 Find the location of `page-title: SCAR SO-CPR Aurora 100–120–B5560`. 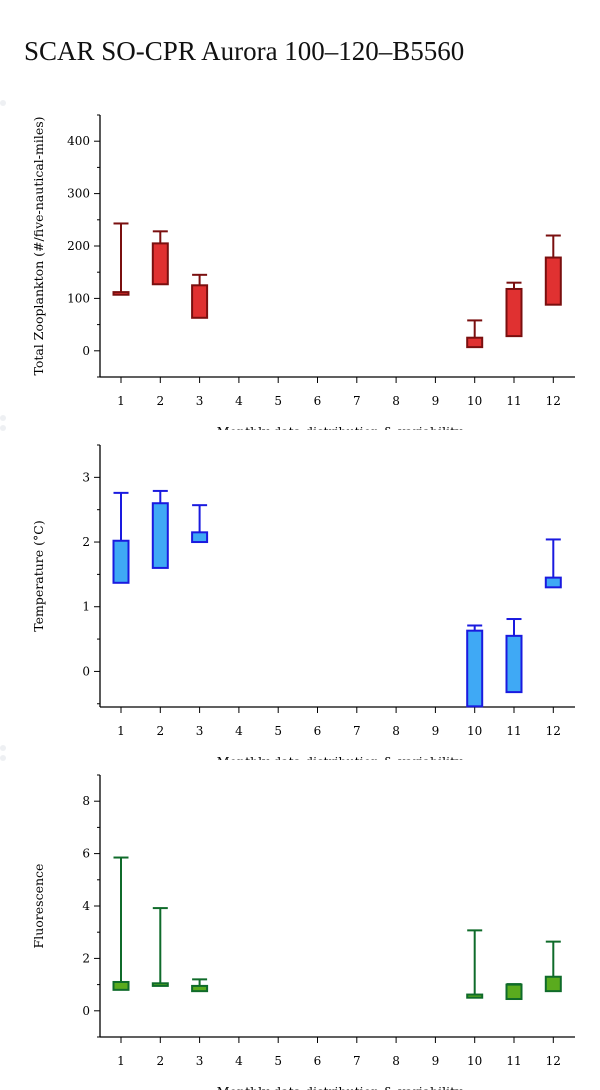

page-title: SCAR SO-CPR Aurora 100–120–B5560 is located at coordinates (244, 51).